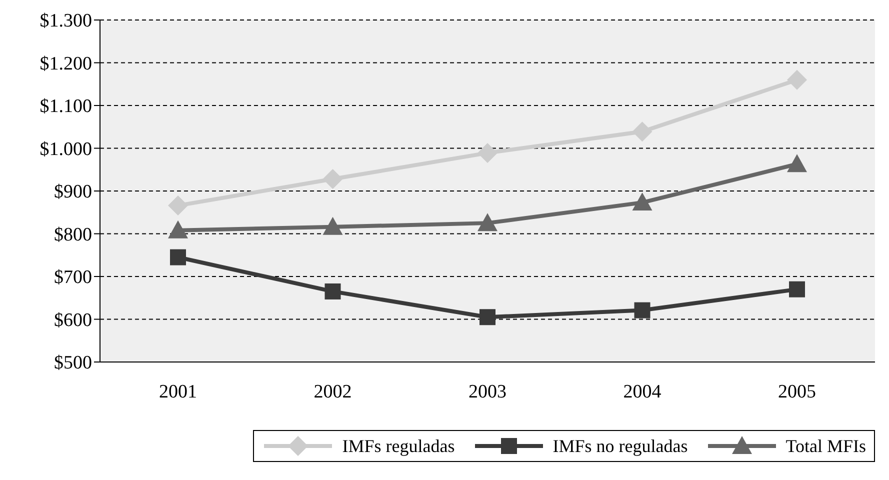 The height and width of the screenshot is (480, 889). I want to click on legend-label: IMFs no reguladas, so click(620, 446).